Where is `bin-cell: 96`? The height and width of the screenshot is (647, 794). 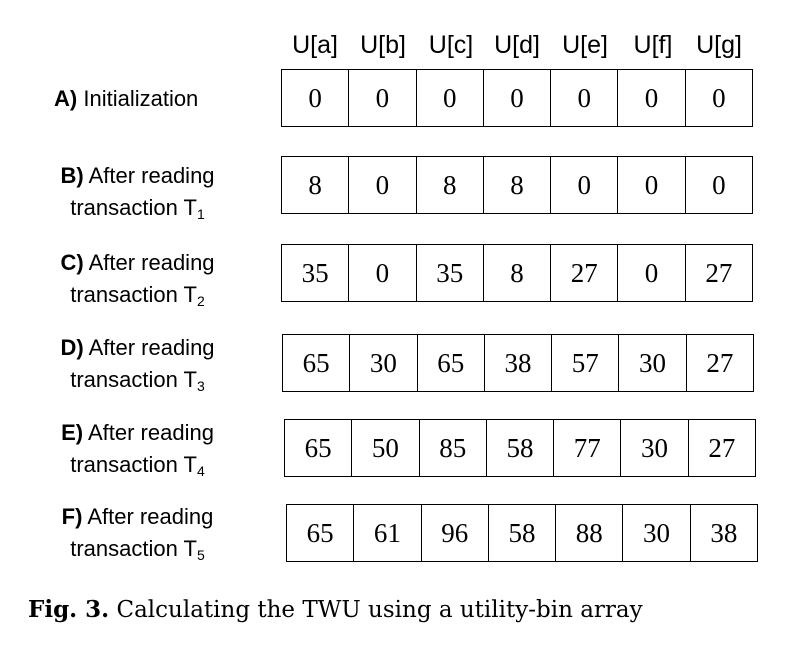 bin-cell: 96 is located at coordinates (455, 533).